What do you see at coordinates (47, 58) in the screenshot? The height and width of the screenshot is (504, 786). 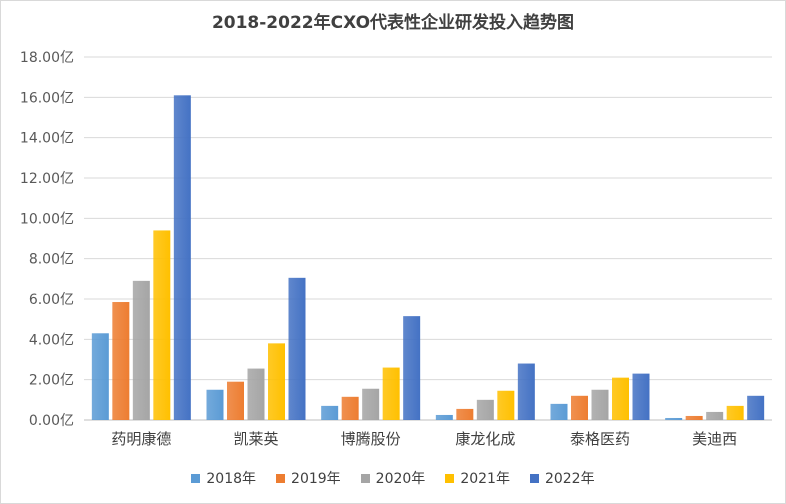 I see `y-tick-label: 18.00亿` at bounding box center [47, 58].